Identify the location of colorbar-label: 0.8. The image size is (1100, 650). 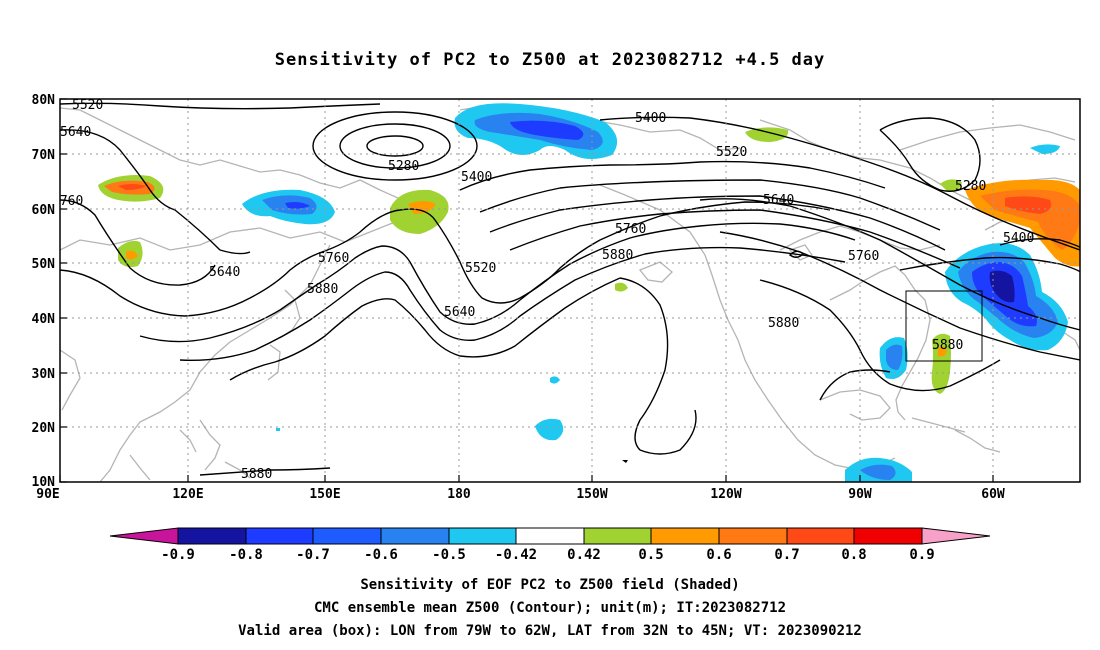
(853, 555).